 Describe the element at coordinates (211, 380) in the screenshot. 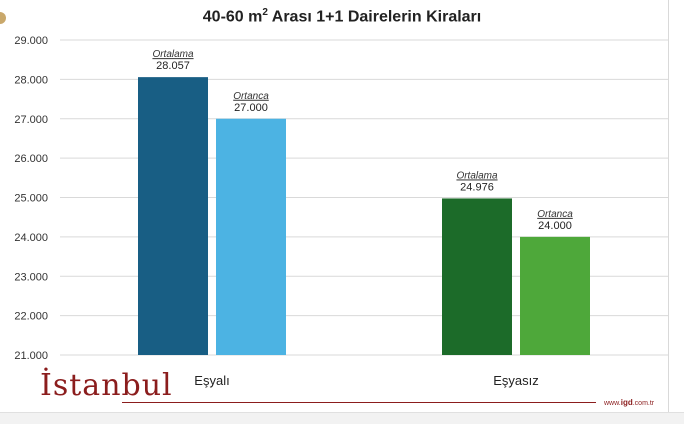

I see `category-label: Eşyalı` at that location.